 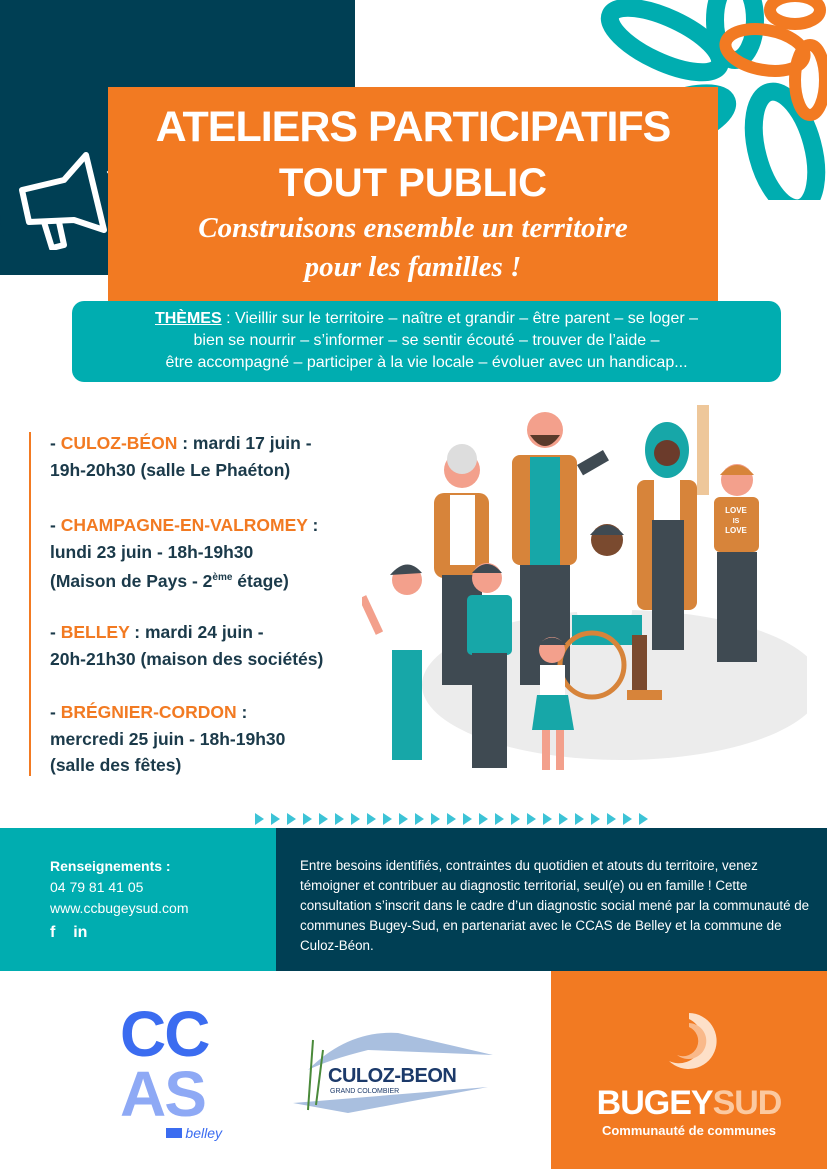 I want to click on event-city: CHAMPAGNE-EN-VALROMEY, so click(x=184, y=525).